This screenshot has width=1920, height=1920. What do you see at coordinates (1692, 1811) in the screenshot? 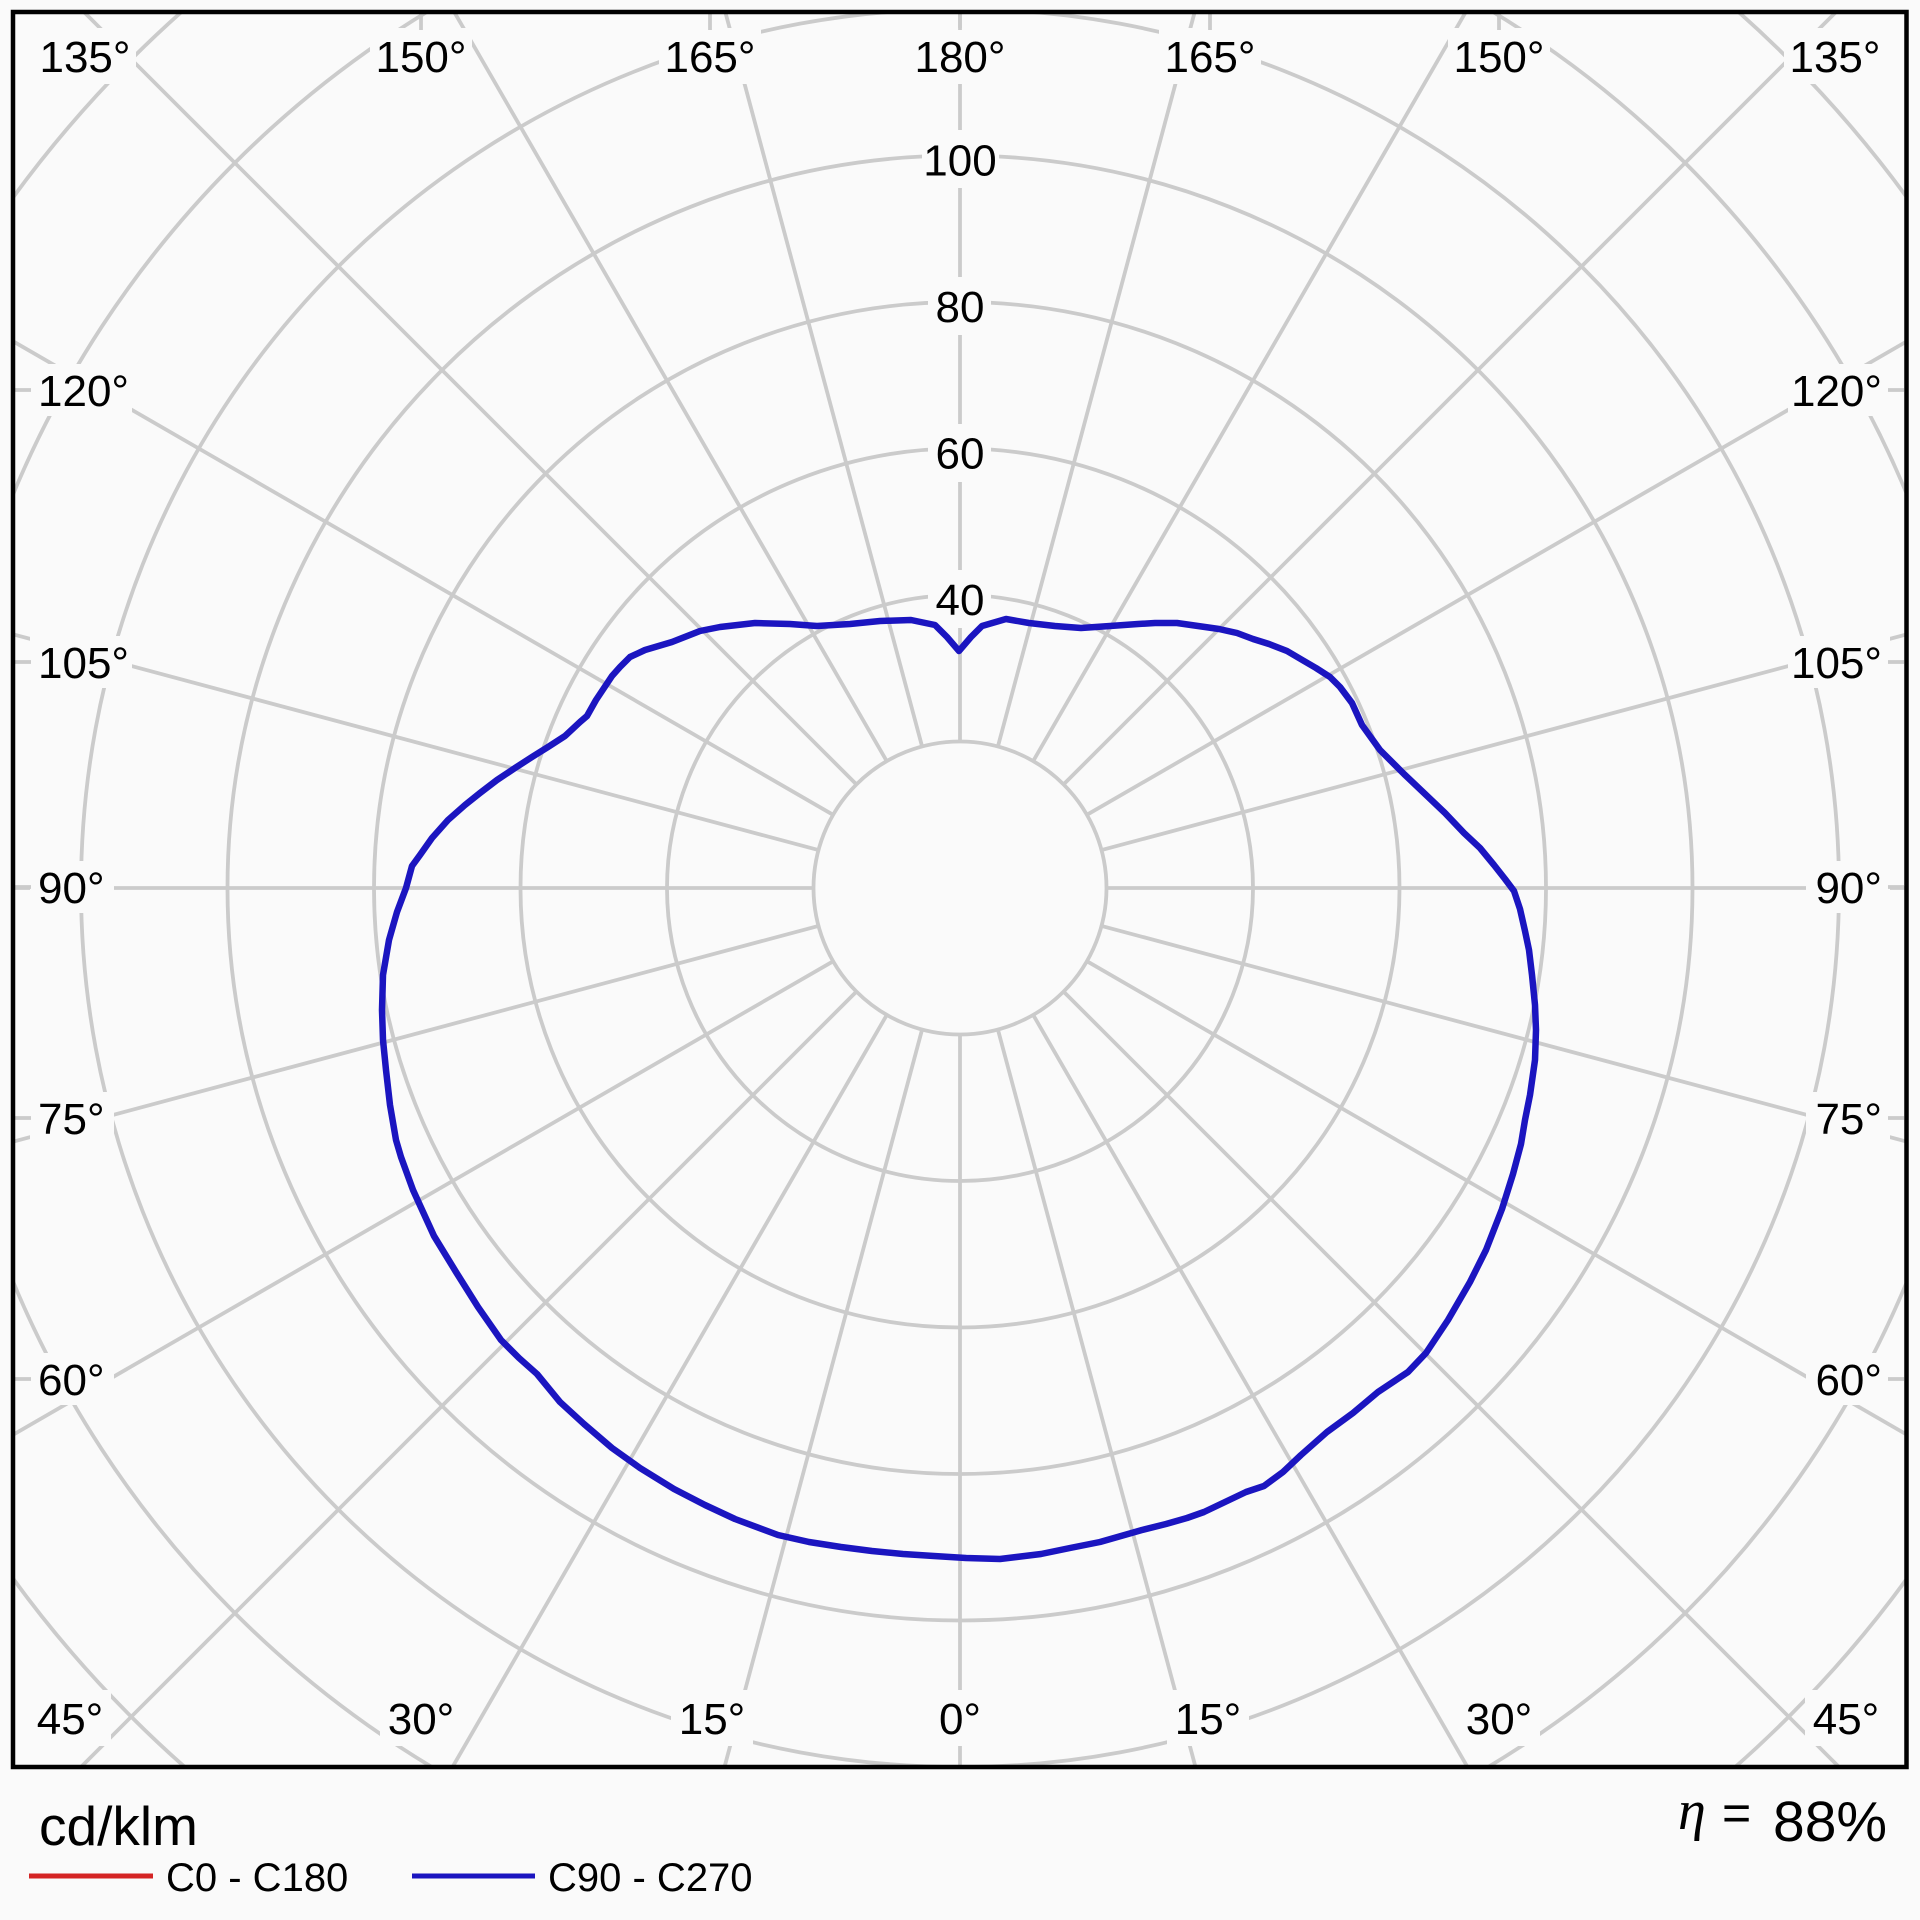
I see `svg-text: η` at bounding box center [1692, 1811].